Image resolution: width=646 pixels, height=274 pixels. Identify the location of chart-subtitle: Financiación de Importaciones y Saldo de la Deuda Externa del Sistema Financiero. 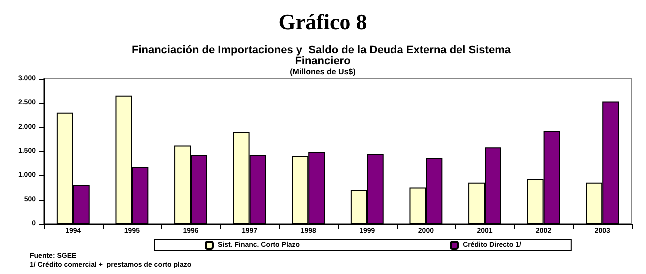
(323, 56).